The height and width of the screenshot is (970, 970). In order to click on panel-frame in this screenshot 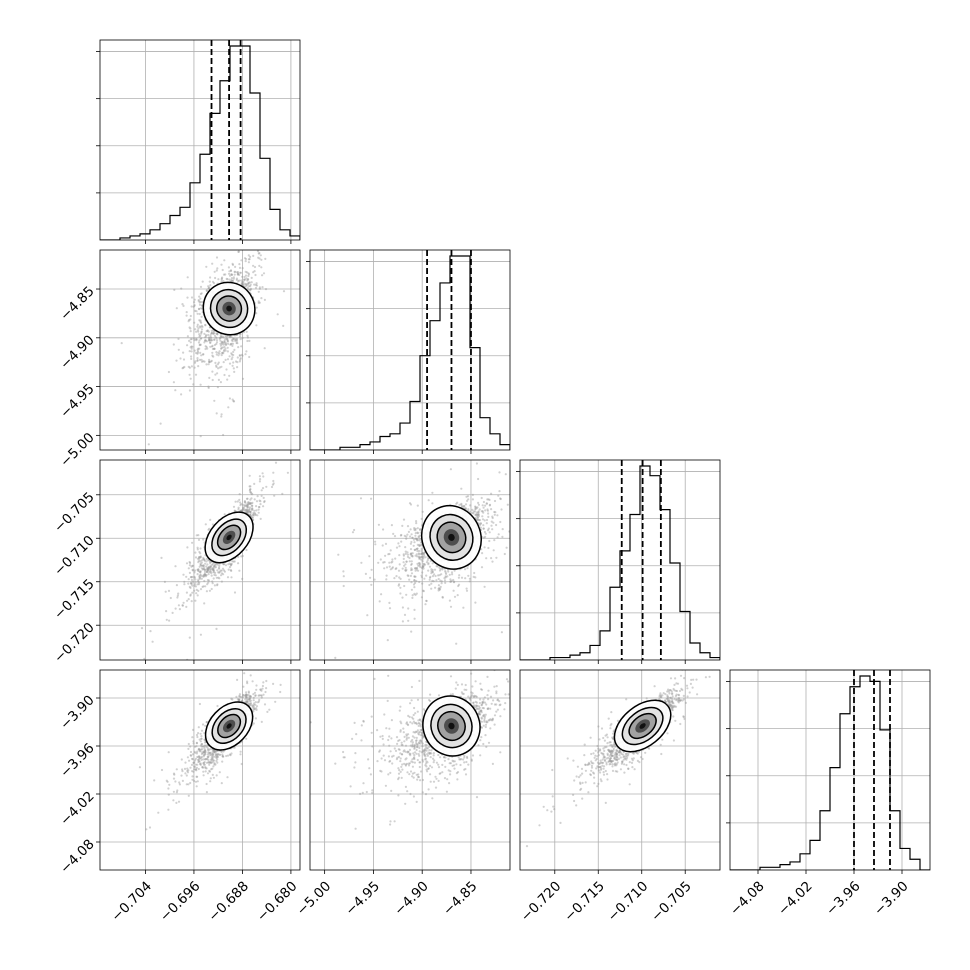, I will do `click(410, 560)`.